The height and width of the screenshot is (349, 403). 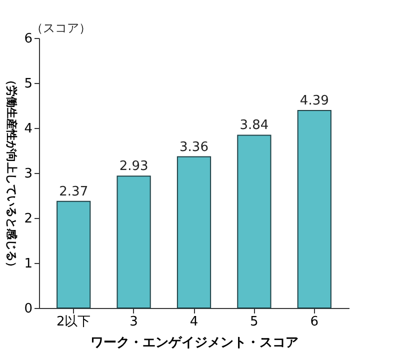 What do you see at coordinates (73, 322) in the screenshot?
I see `x-tick-label: 2以下` at bounding box center [73, 322].